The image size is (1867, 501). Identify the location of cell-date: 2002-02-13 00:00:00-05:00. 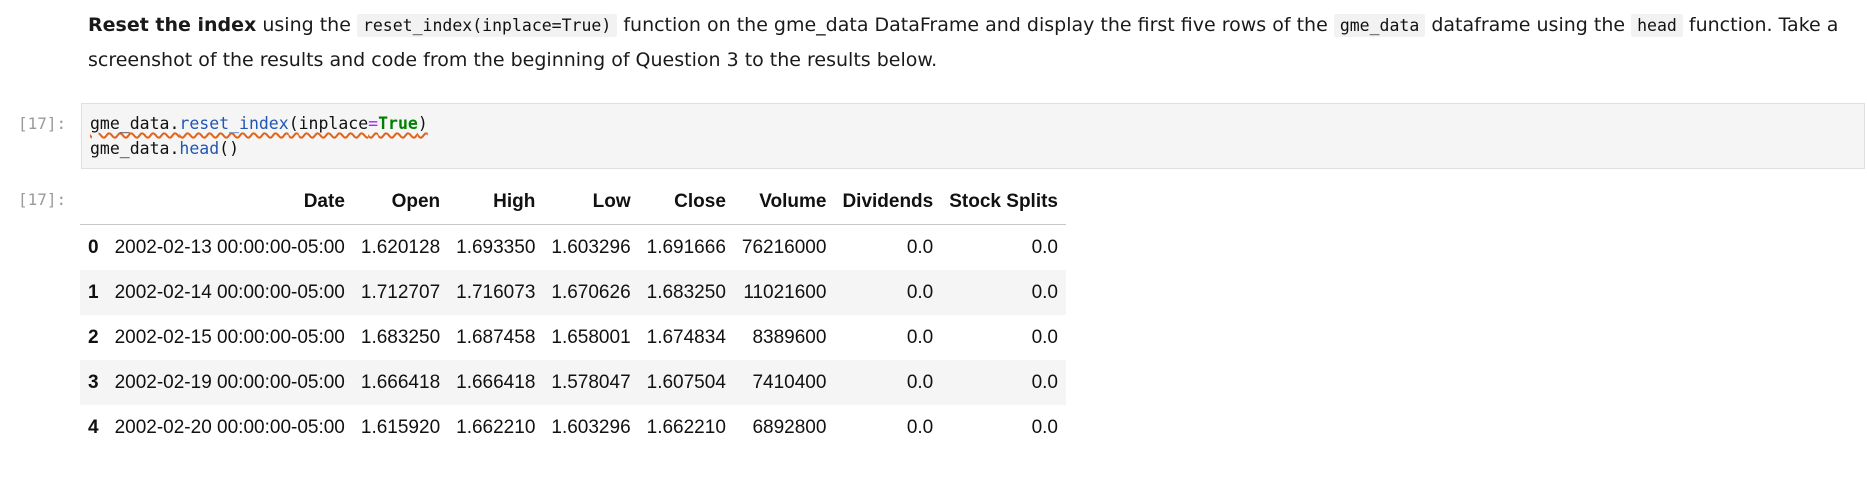
(229, 247).